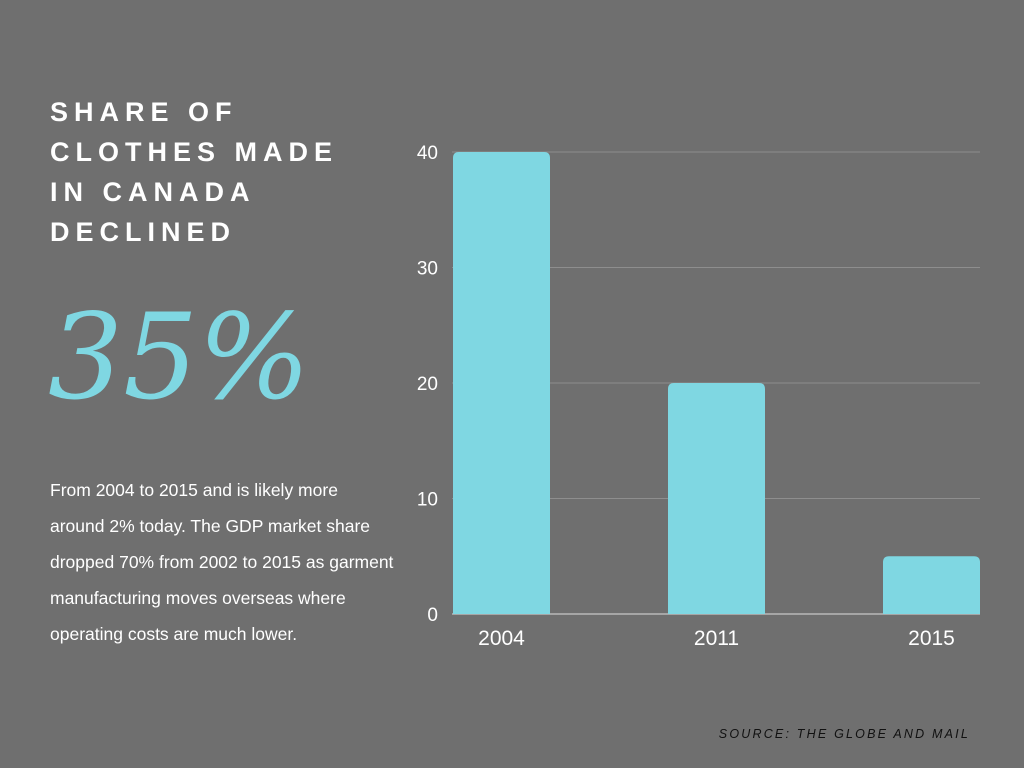 This screenshot has width=1024, height=768. I want to click on y-tick-label: 10, so click(427, 500).